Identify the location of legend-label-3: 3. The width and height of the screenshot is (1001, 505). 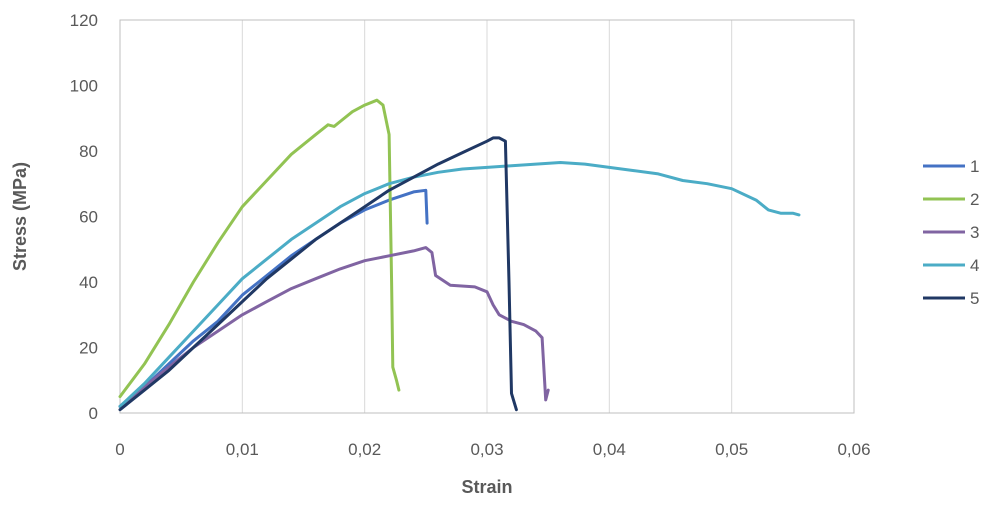
(974, 232).